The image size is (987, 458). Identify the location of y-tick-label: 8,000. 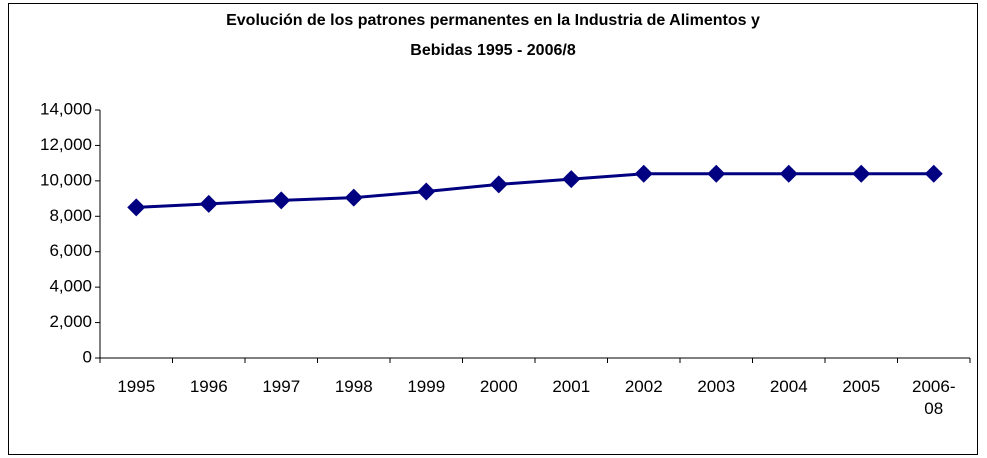
(70, 215).